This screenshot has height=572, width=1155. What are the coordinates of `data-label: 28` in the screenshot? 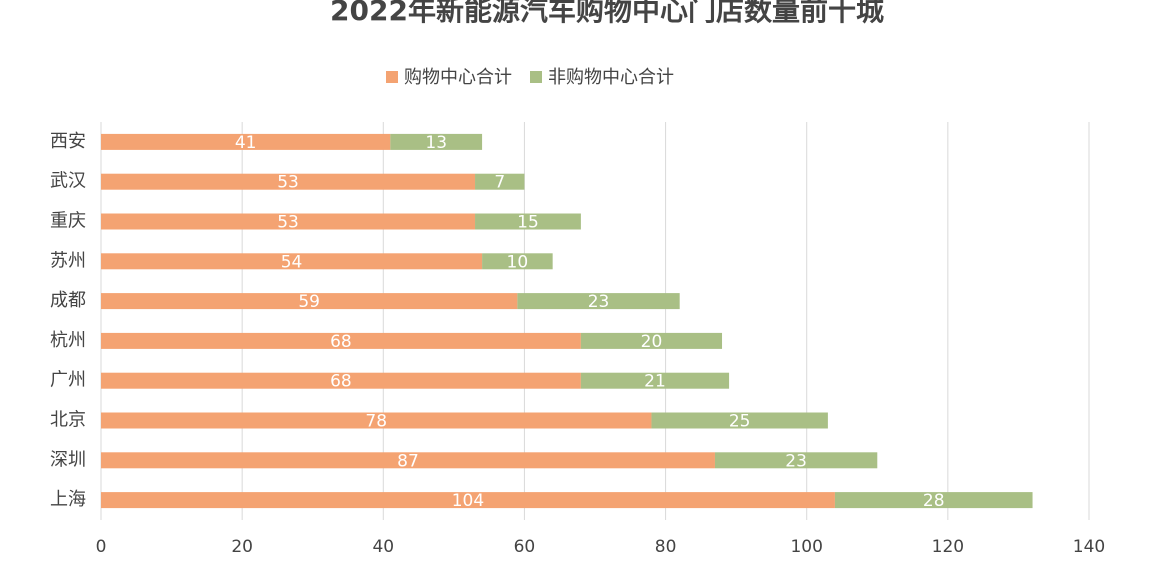 It's located at (934, 501).